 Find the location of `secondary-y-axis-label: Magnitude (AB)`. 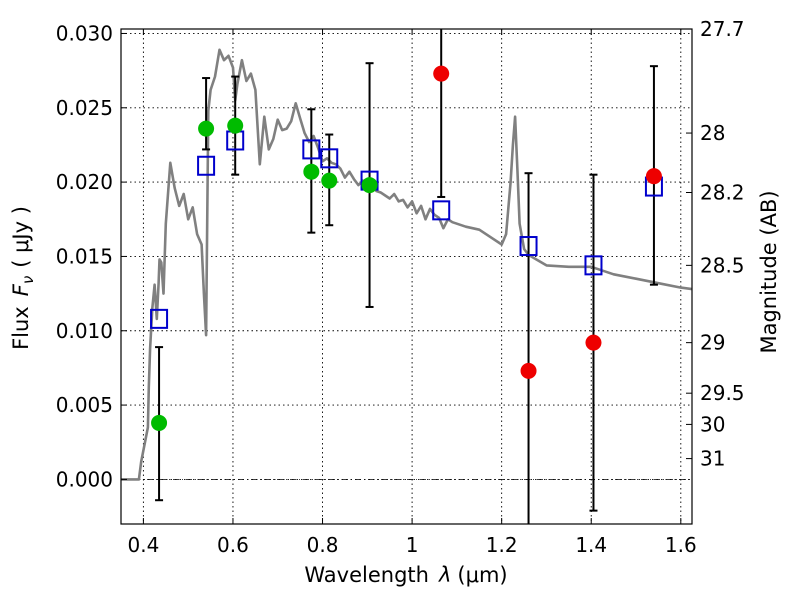

secondary-y-axis-label: Magnitude (AB) is located at coordinates (769, 271).